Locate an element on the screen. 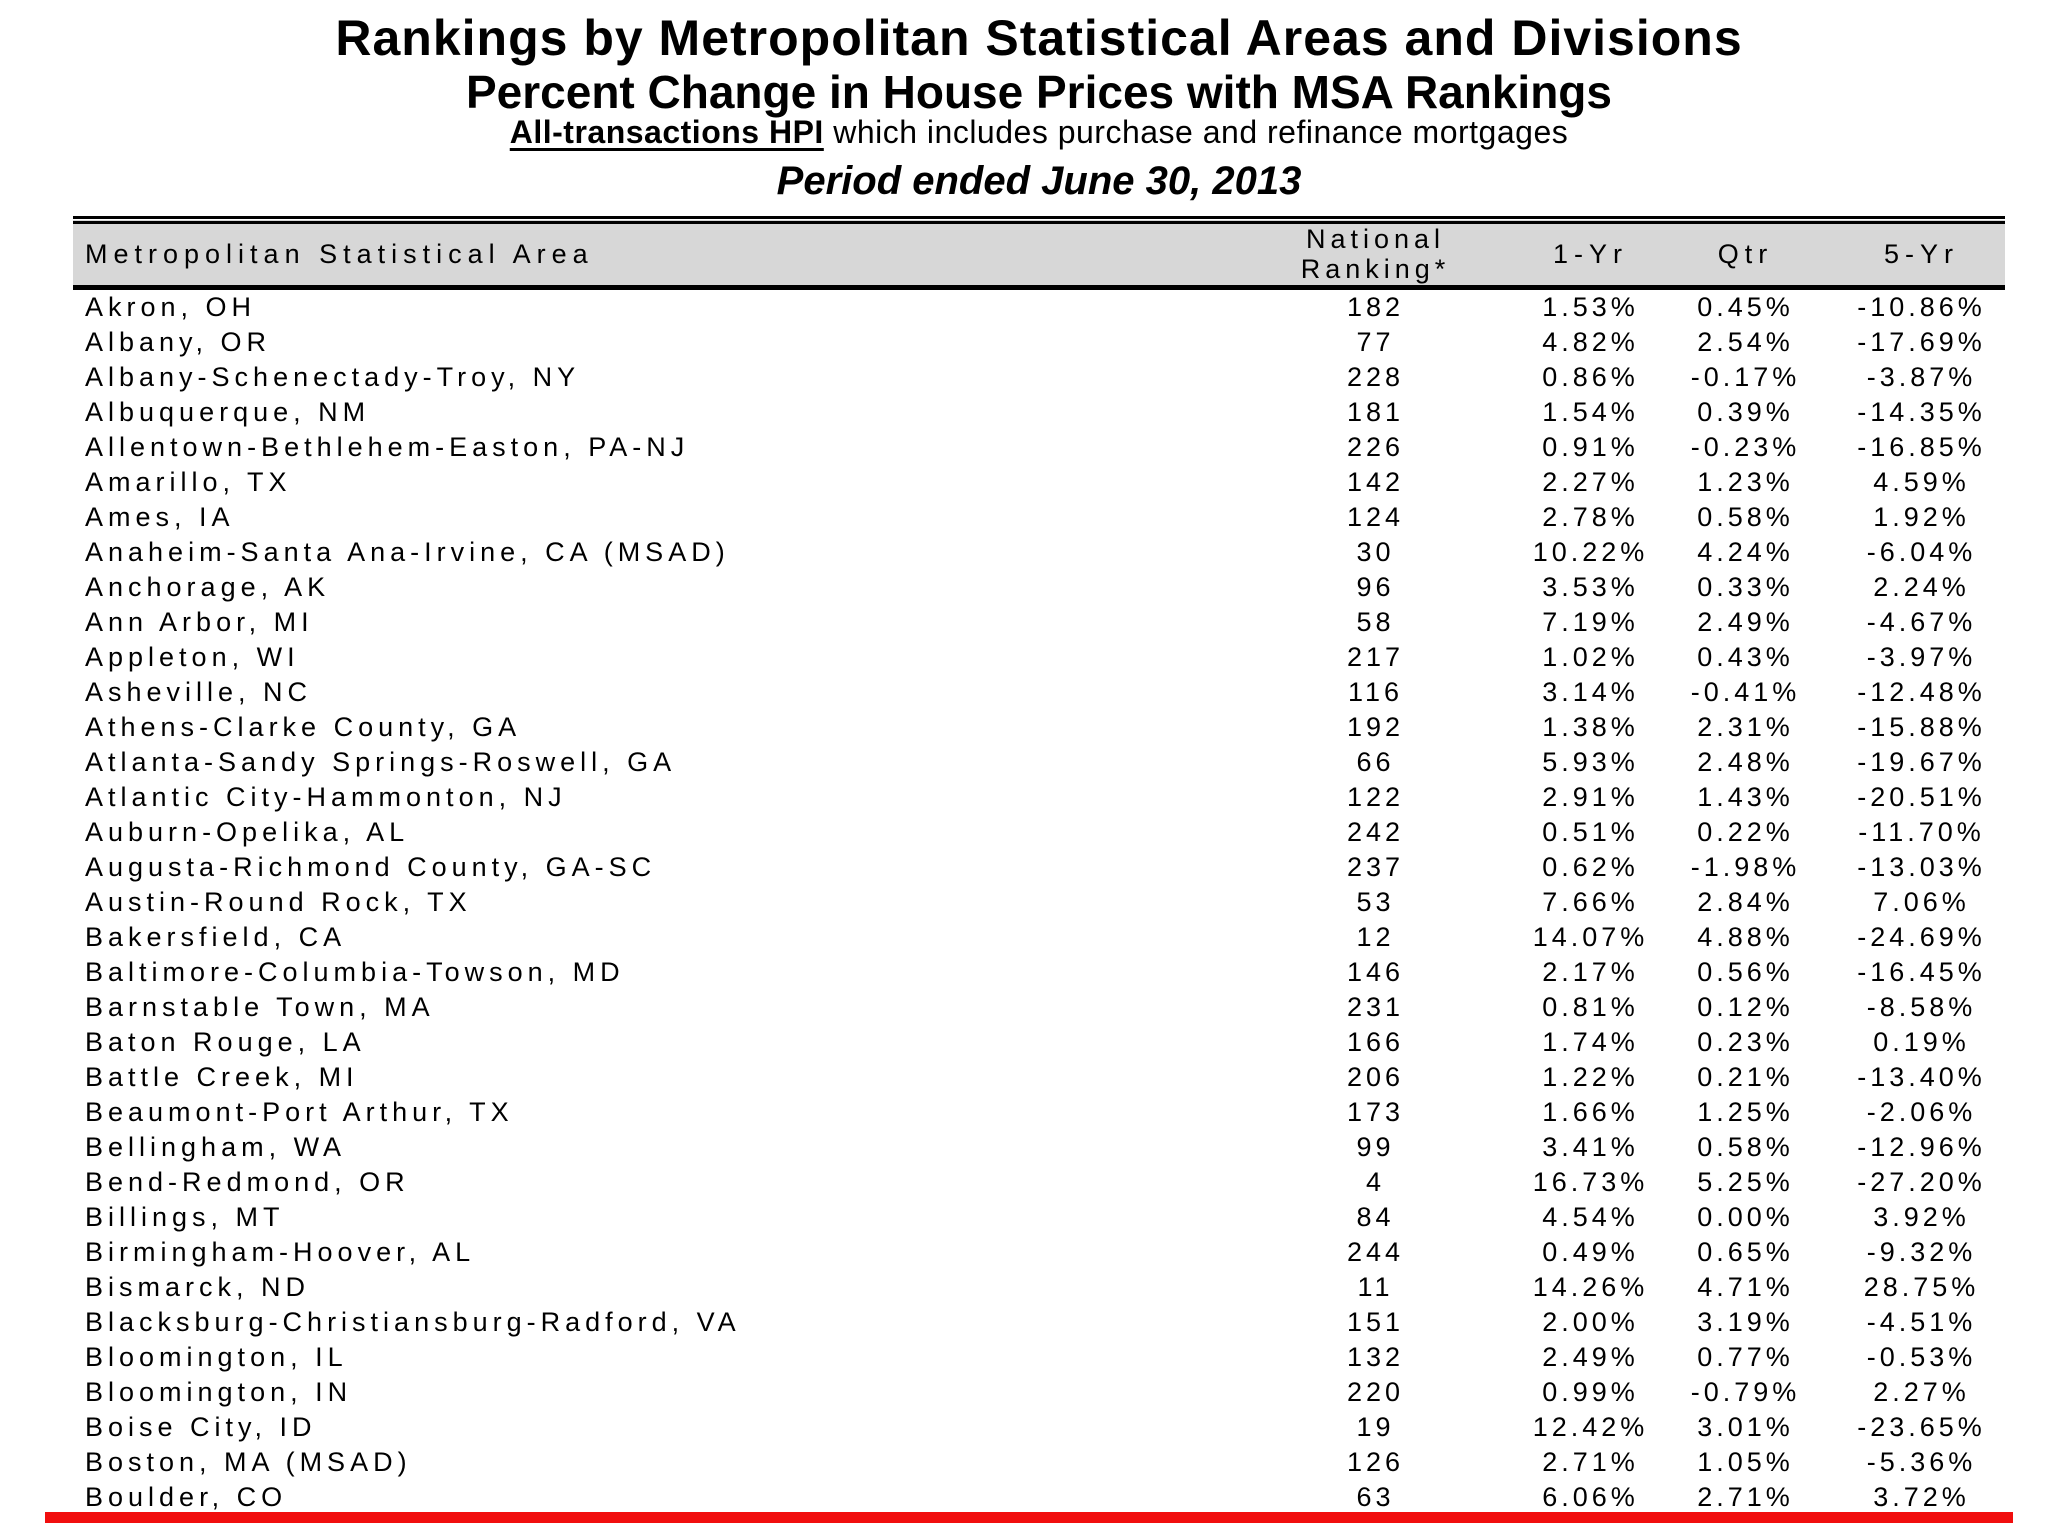 The width and height of the screenshot is (2048, 1536). 5yr-cell: -4.51% is located at coordinates (1921, 1322).